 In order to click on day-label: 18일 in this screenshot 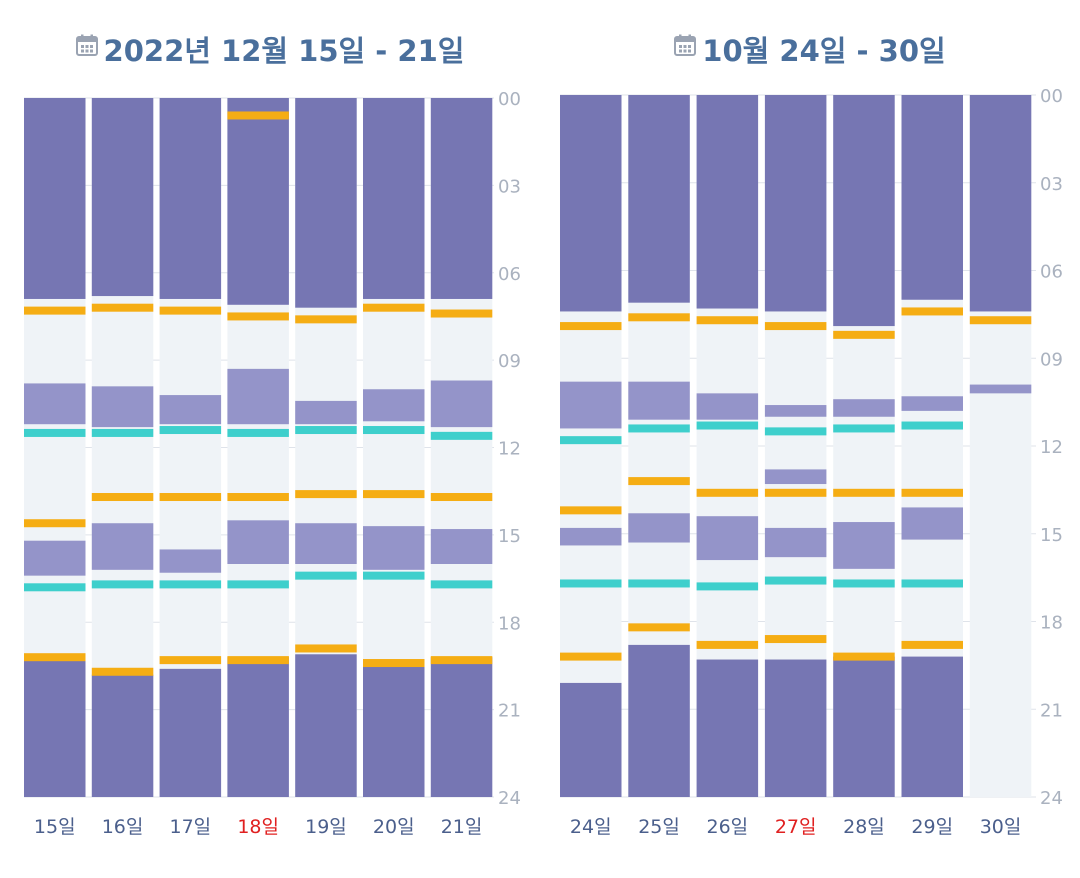, I will do `click(258, 827)`.